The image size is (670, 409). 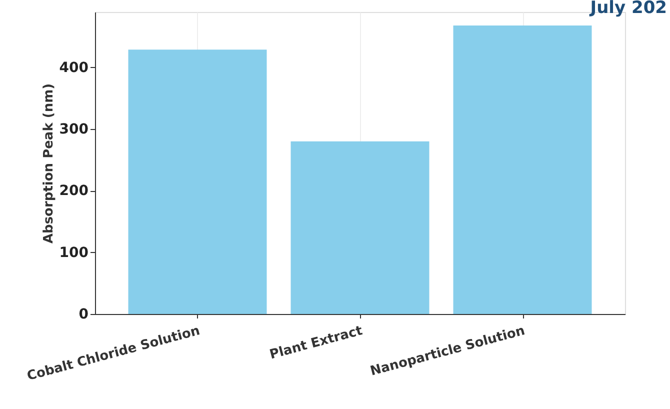 I want to click on y-tick-label: 200, so click(x=74, y=191).